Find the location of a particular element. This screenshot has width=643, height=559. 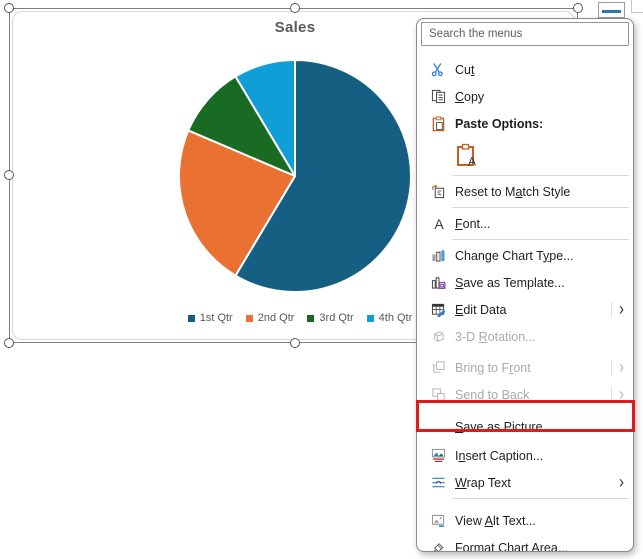

menu-item-cut: Cut is located at coordinates (525, 69).